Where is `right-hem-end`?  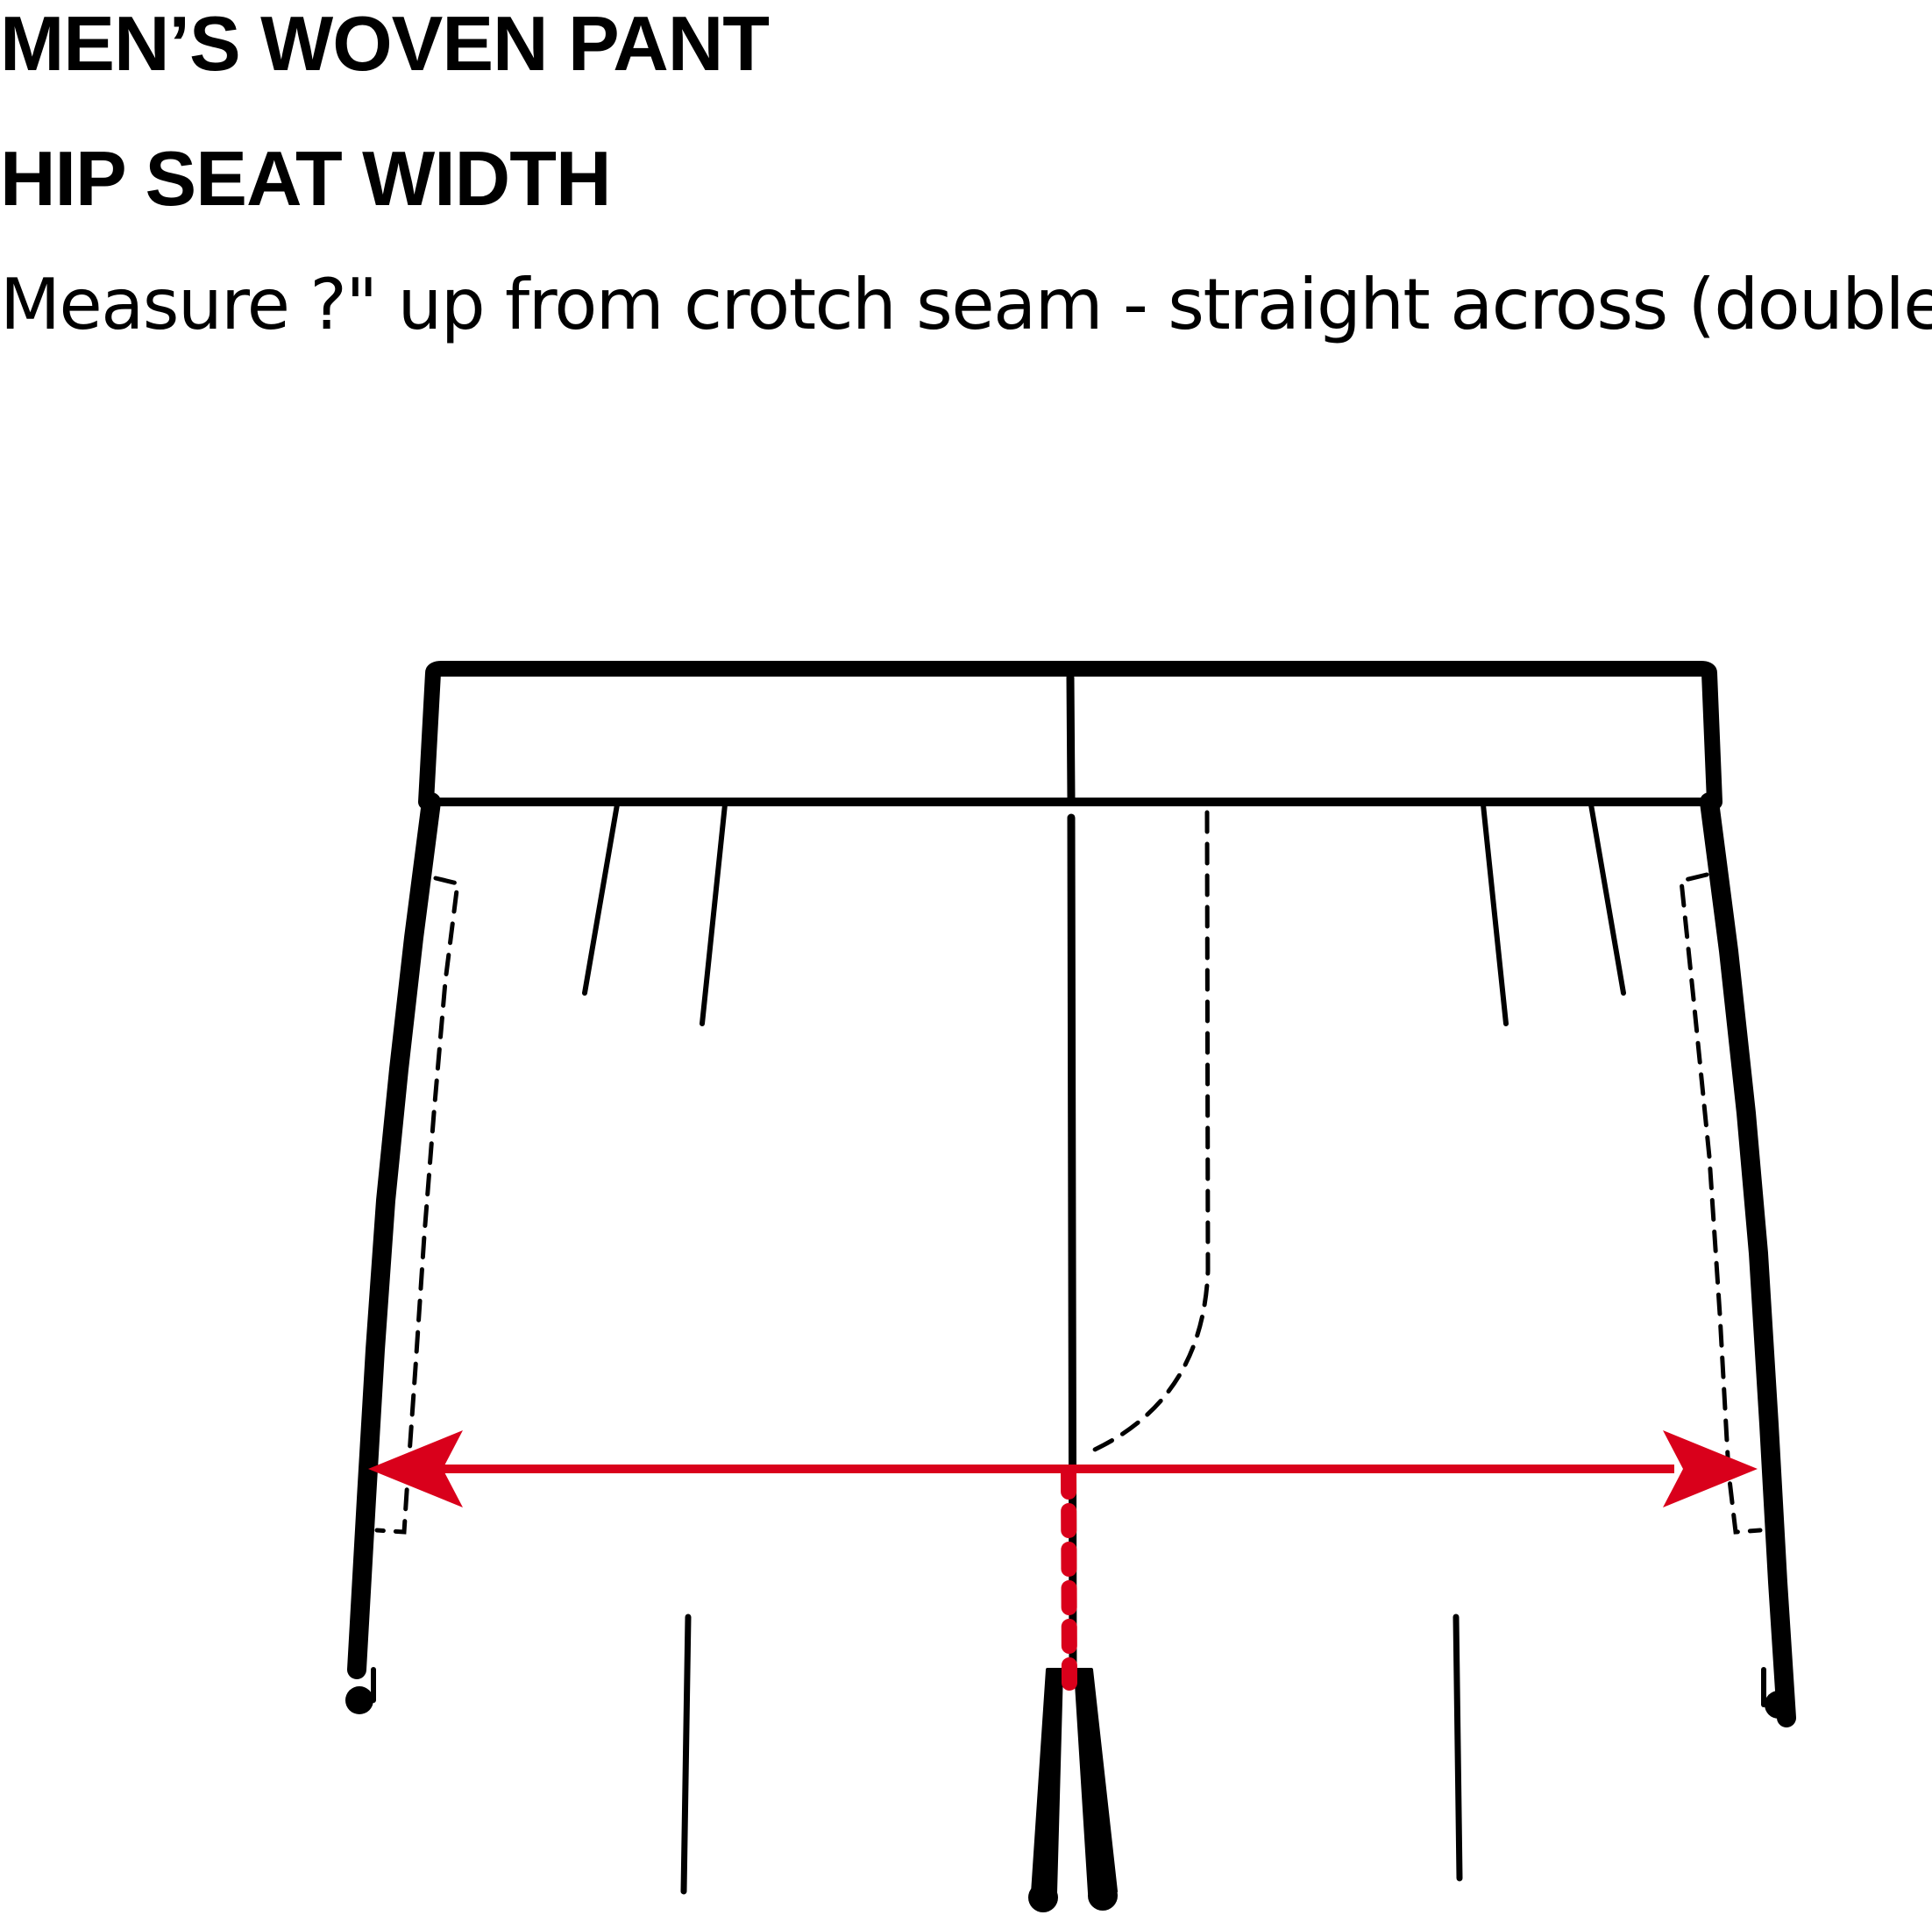 right-hem-end is located at coordinates (1779, 1705).